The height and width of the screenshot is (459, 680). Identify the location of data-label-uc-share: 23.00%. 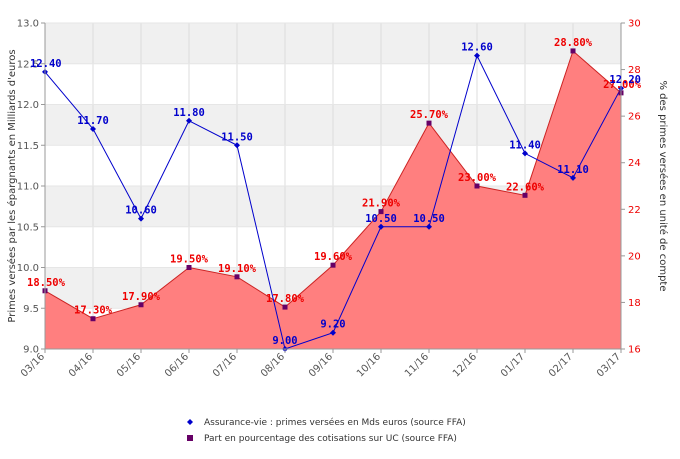
(477, 178).